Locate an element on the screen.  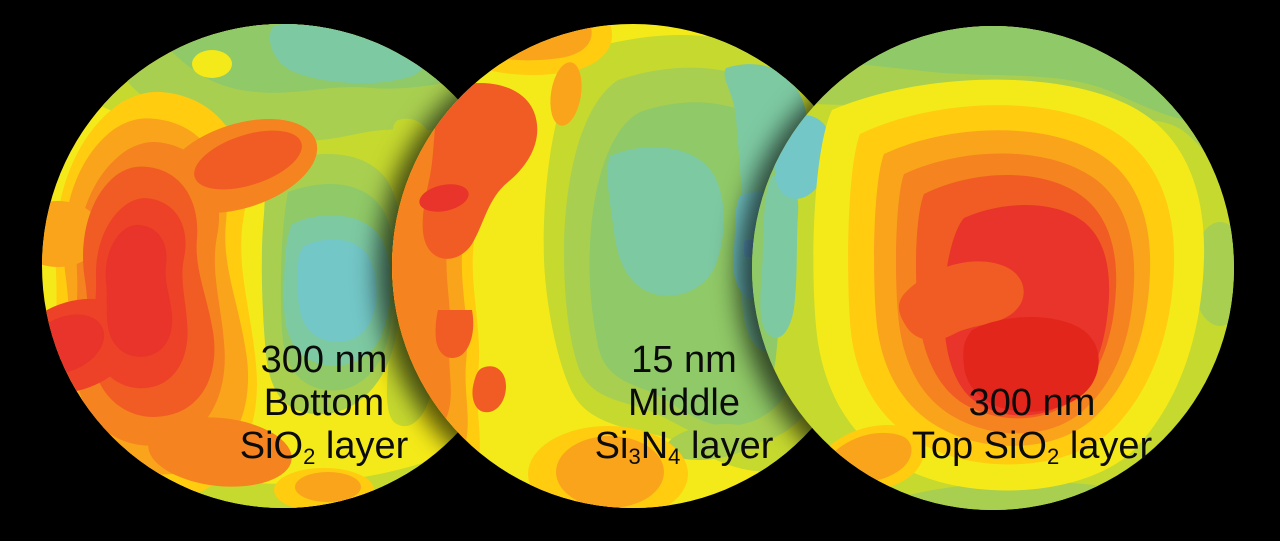
label-line: Middle is located at coordinates (684, 403).